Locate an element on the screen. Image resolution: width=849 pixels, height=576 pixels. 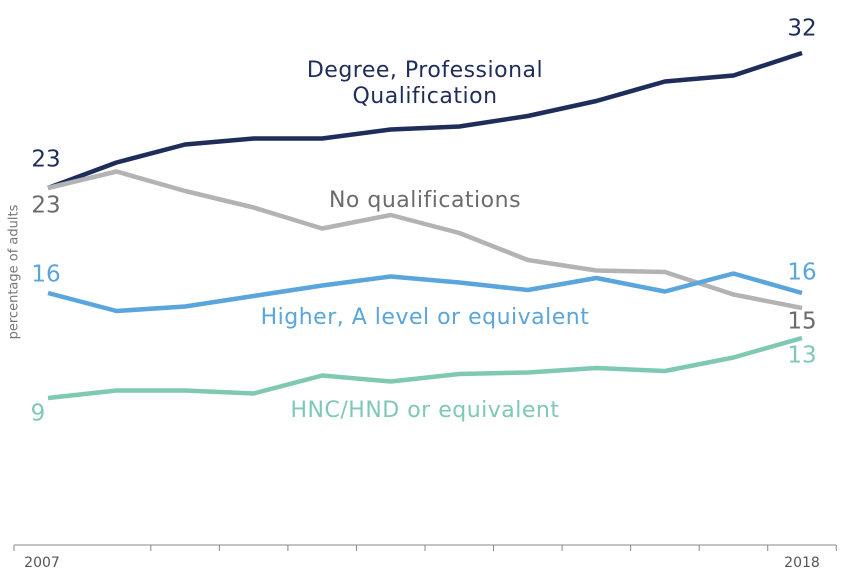
x-tick-label: 2007 is located at coordinates (42, 563).